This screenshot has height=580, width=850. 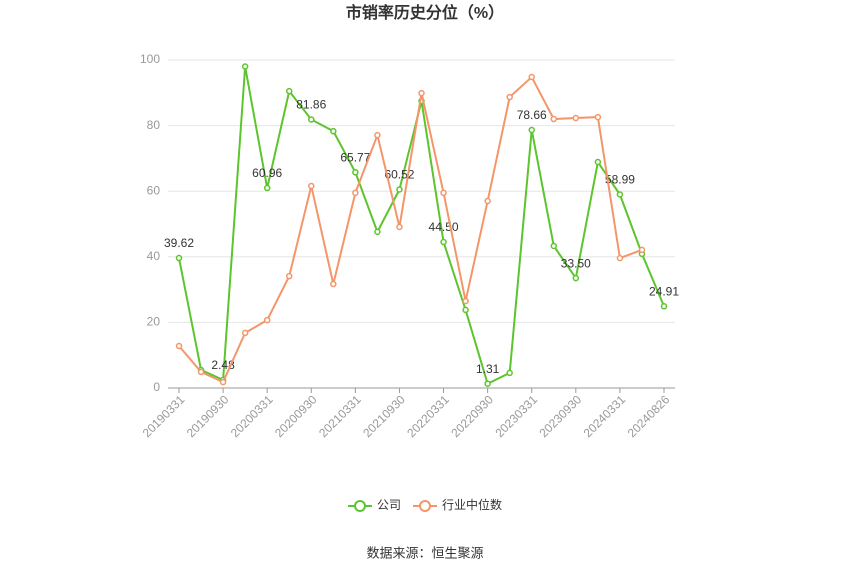 I want to click on x-tick-label: 20190331, so click(x=164, y=416).